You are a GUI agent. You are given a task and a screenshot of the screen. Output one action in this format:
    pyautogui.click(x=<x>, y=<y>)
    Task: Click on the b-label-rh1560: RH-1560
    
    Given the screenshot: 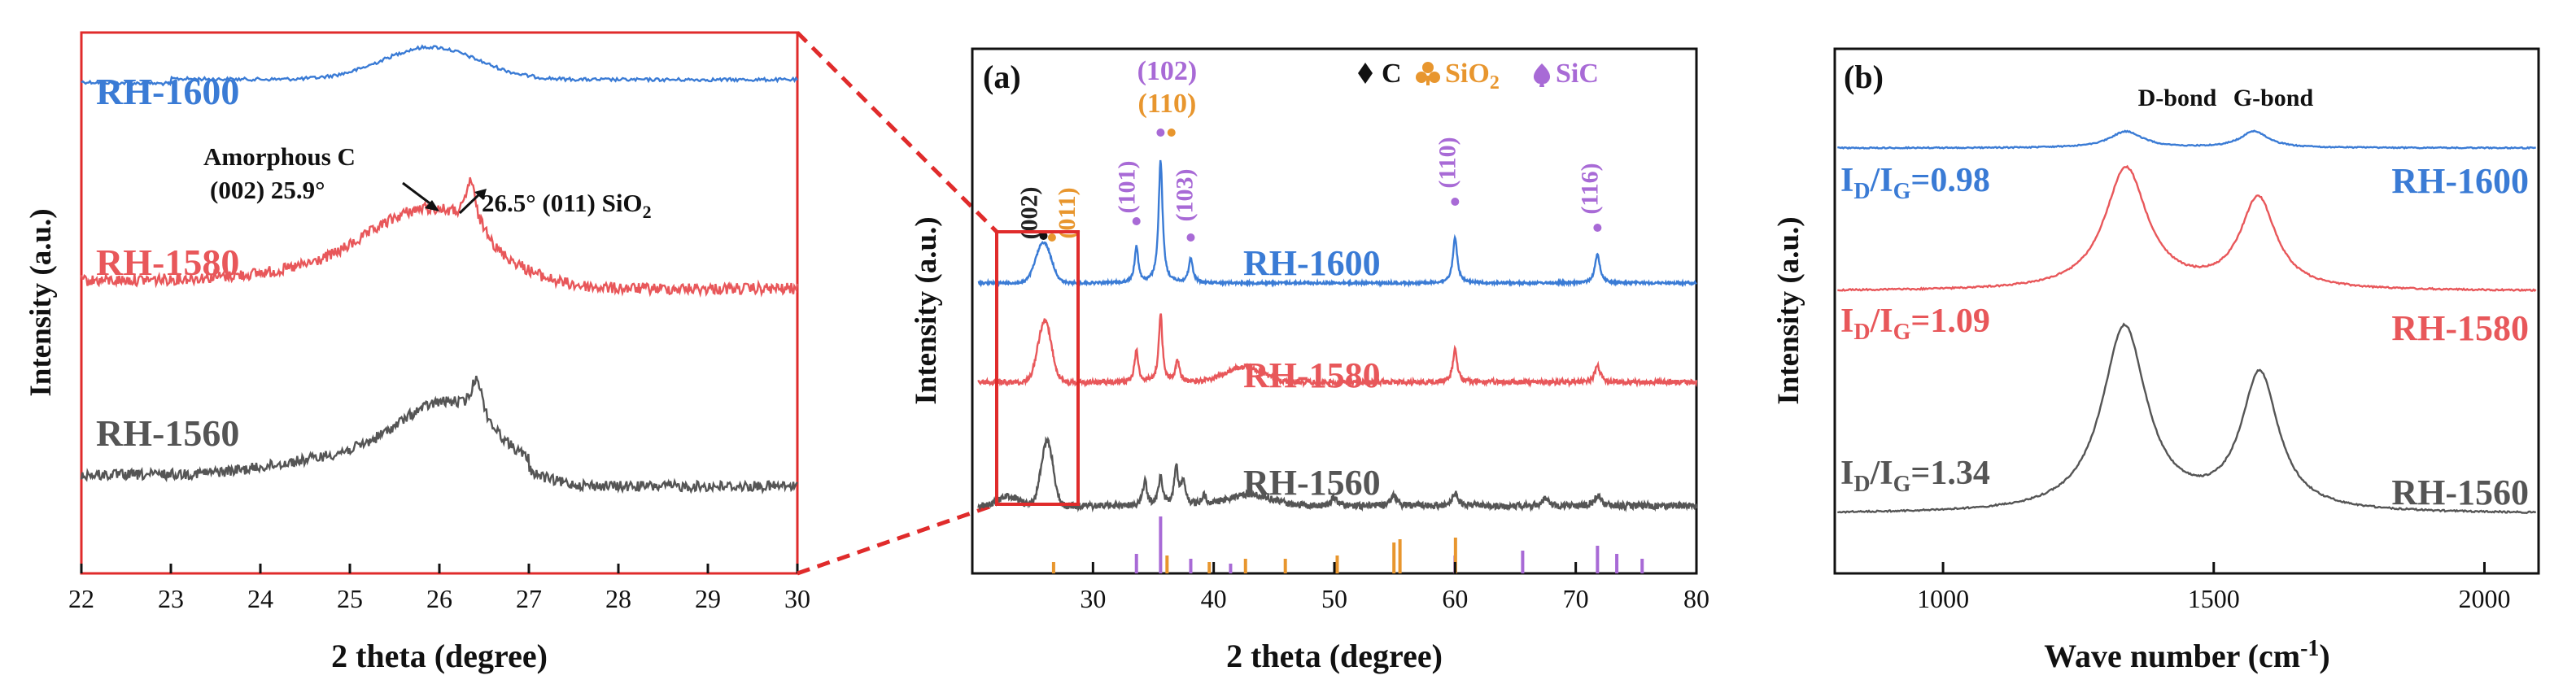 What is the action you would take?
    pyautogui.click(x=2460, y=492)
    